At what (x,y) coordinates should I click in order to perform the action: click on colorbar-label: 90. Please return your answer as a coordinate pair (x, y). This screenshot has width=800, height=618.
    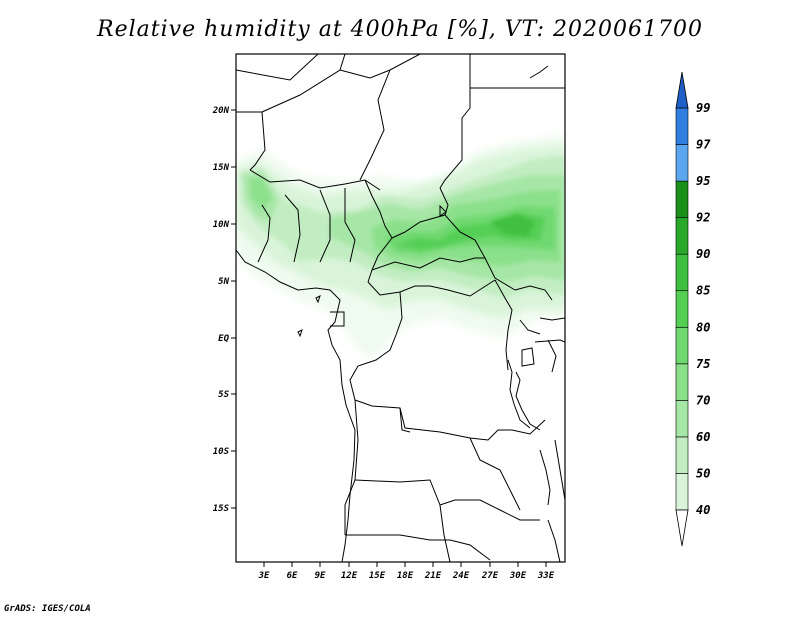
    Looking at the image, I should click on (703, 254).